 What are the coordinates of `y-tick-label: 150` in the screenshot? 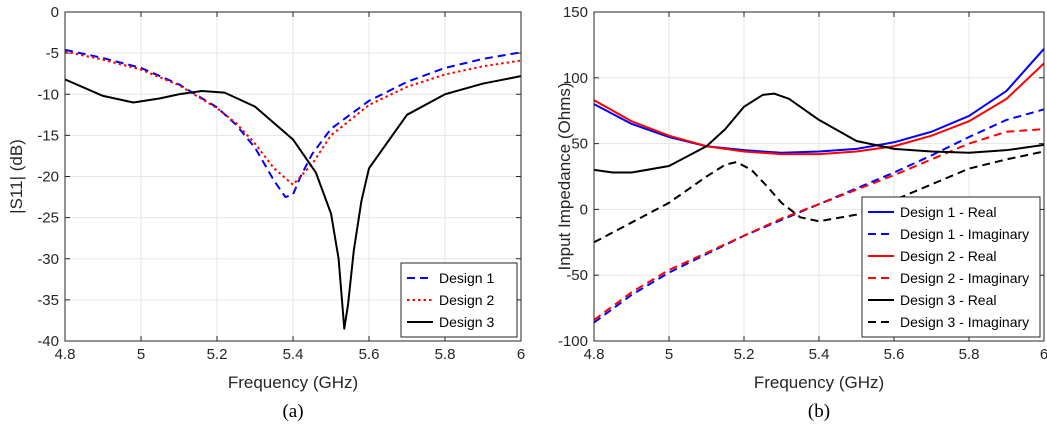 It's located at (575, 12).